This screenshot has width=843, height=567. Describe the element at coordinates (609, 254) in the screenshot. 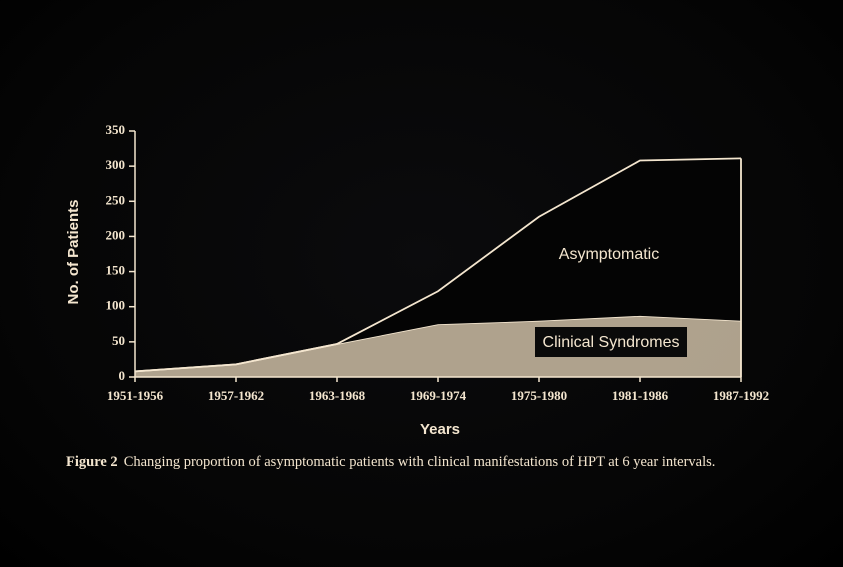

I see `series-label: Asymptomatic` at that location.